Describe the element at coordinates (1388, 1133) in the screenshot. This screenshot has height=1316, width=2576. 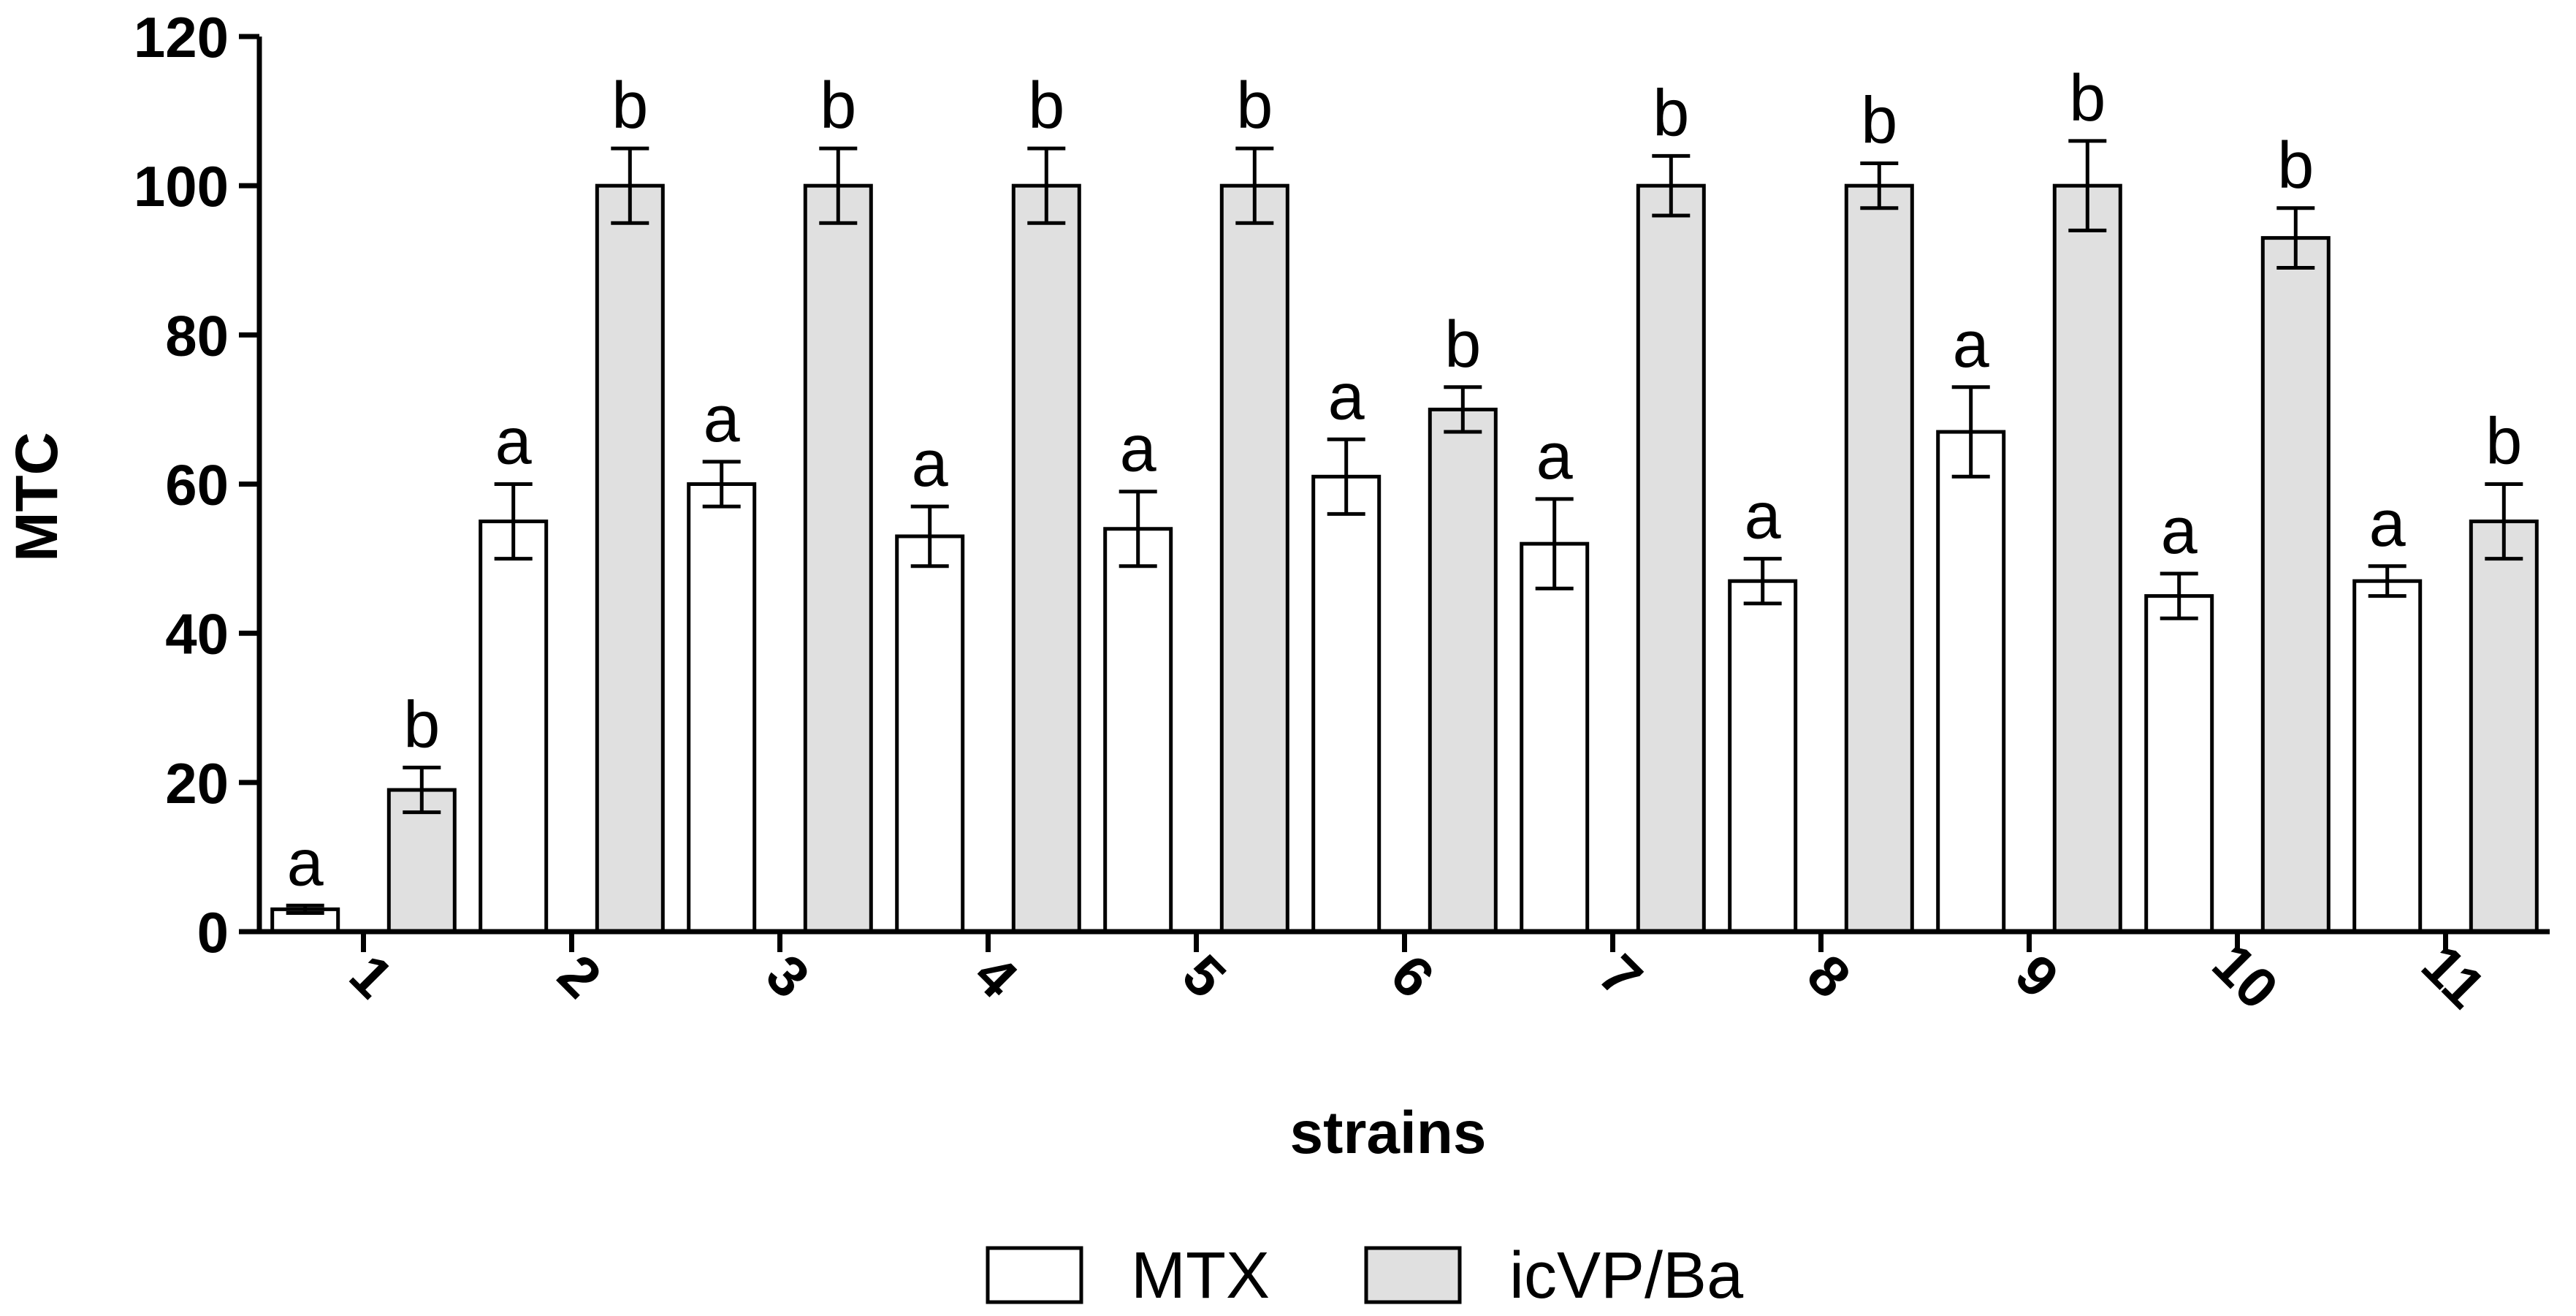
I see `x-axis-title: strains` at that location.